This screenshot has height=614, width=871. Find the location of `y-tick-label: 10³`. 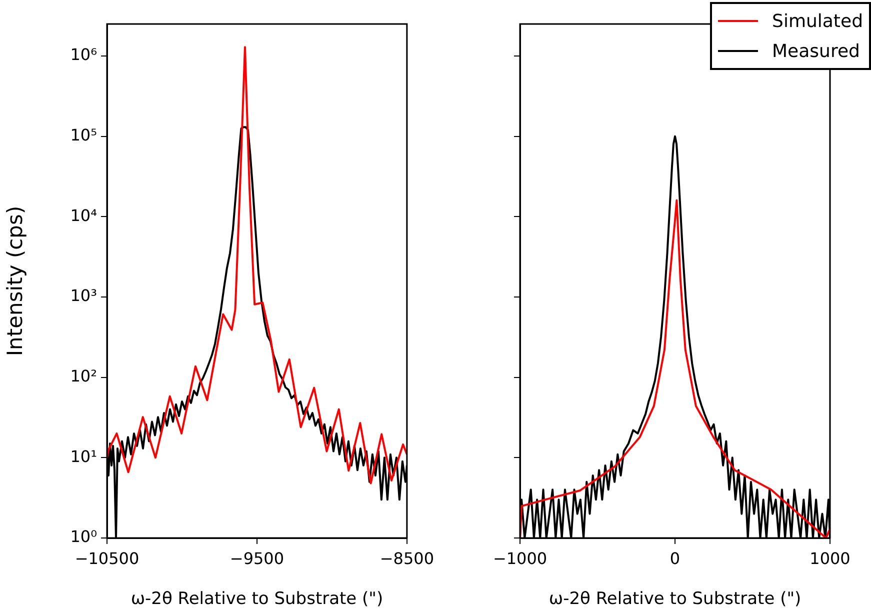

y-tick-label: 10³ is located at coordinates (83, 296).